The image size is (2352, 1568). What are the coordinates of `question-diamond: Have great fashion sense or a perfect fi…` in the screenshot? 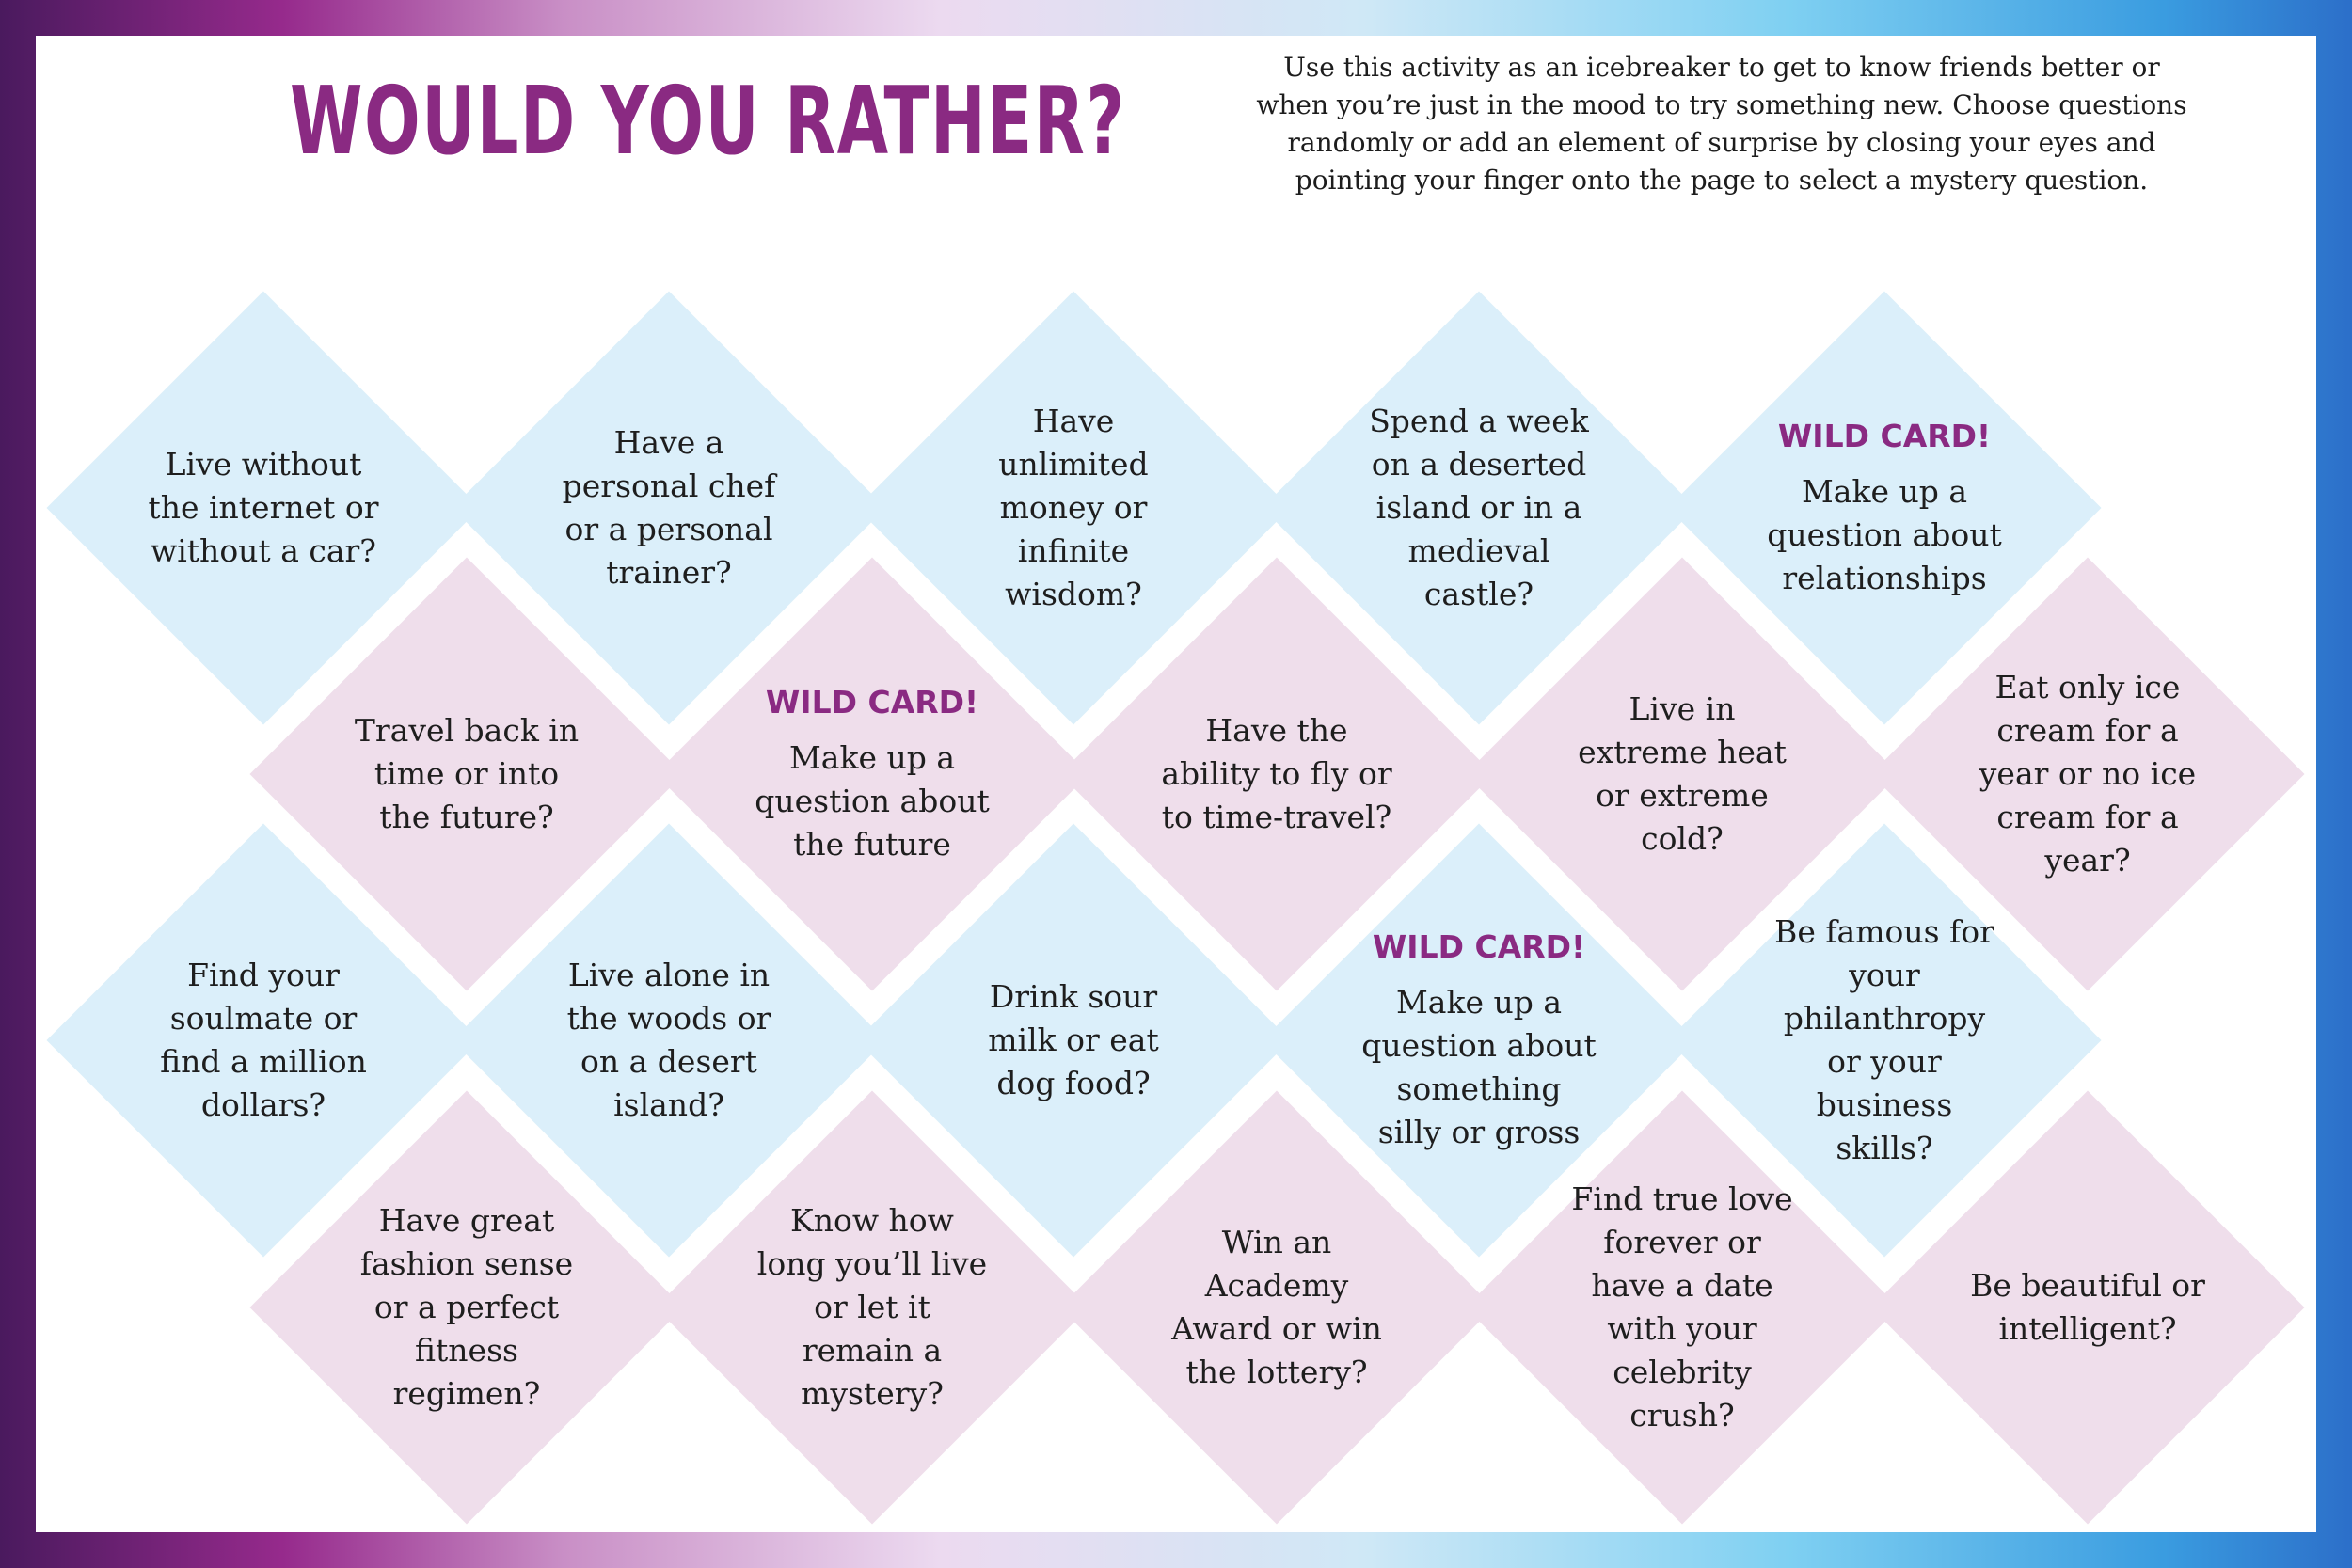 It's located at (466, 1308).